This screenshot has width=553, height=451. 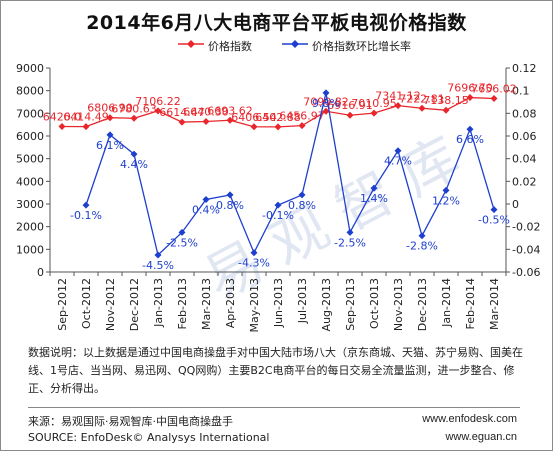 I want to click on y-right-tick-label: 0.12, so click(x=524, y=68).